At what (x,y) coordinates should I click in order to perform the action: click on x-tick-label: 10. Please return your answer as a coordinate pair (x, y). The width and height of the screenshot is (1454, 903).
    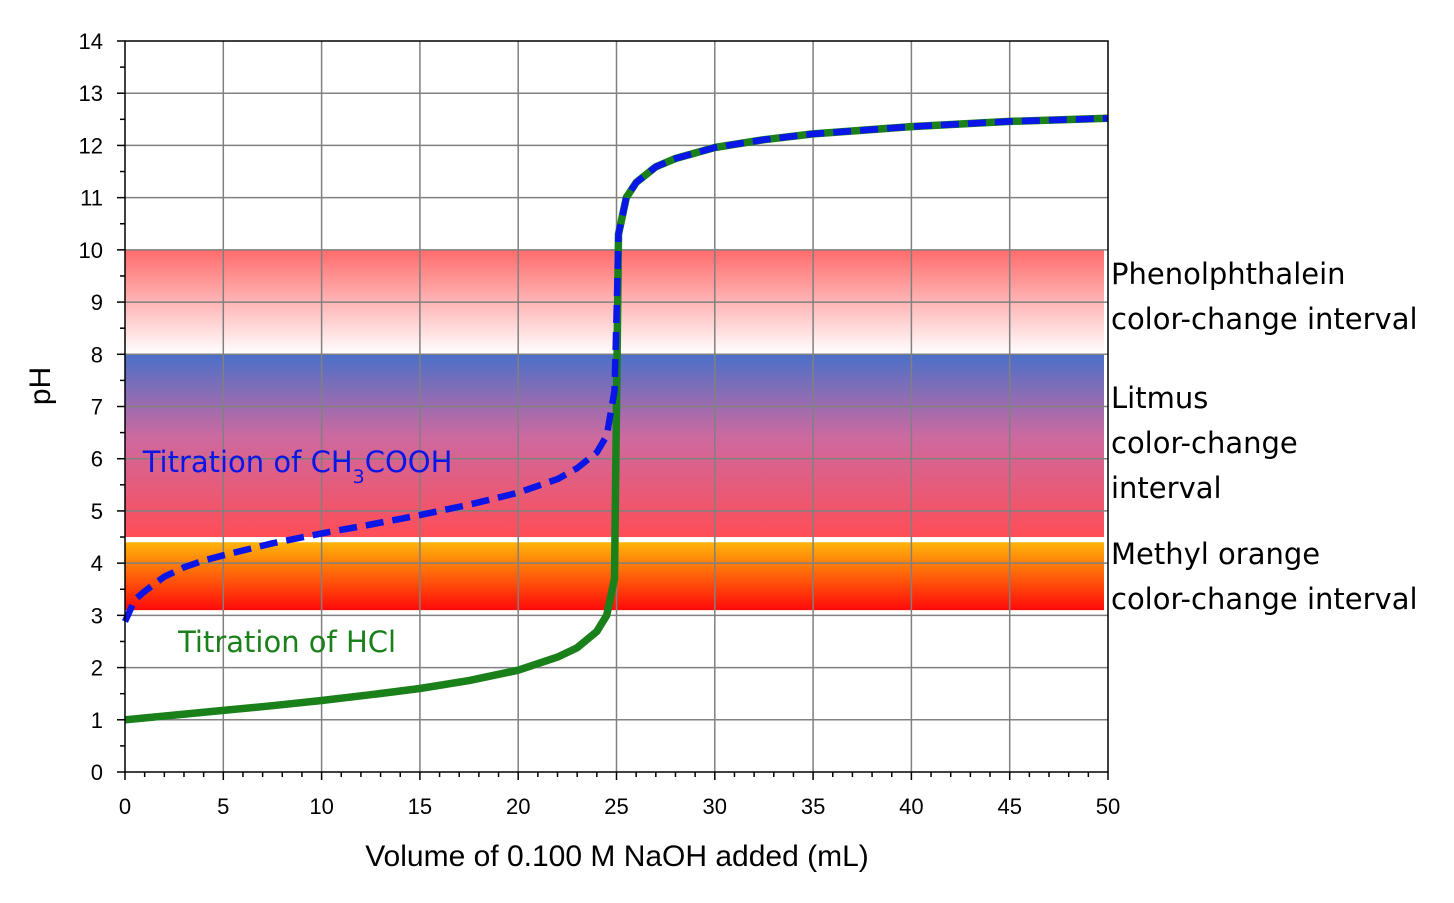
    Looking at the image, I should click on (321, 806).